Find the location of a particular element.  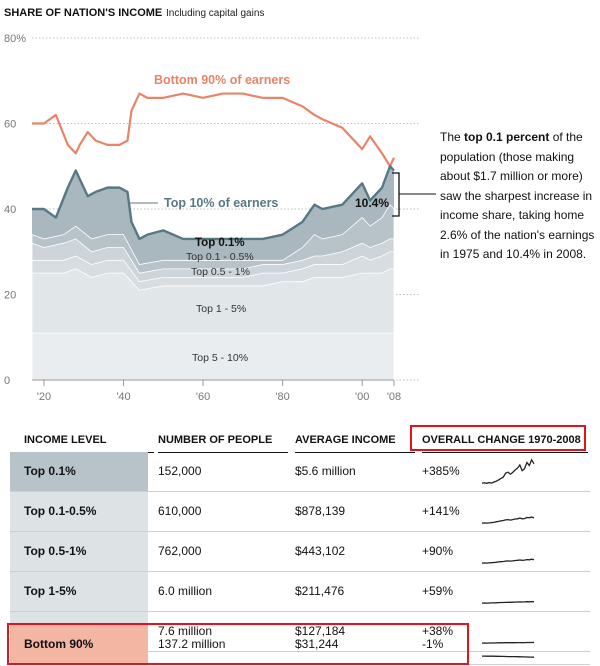

row-level: Bottom 90% is located at coordinates (79, 644).